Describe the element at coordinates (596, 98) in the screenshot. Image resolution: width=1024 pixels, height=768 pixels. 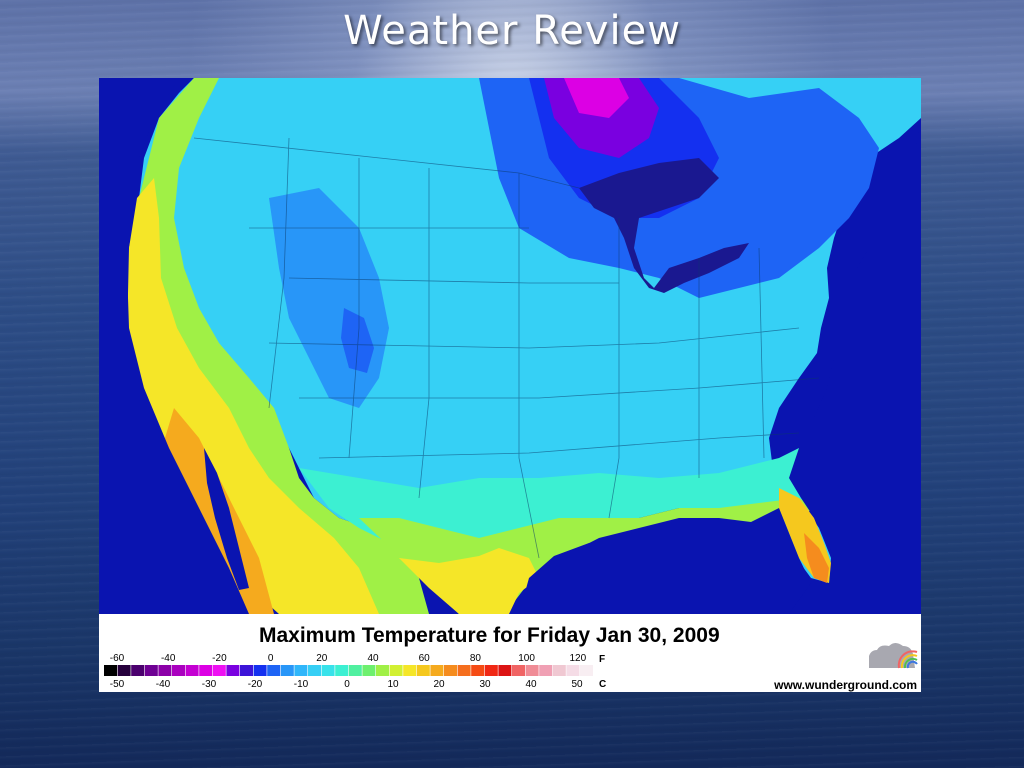
I see `canada-magenta-core` at that location.